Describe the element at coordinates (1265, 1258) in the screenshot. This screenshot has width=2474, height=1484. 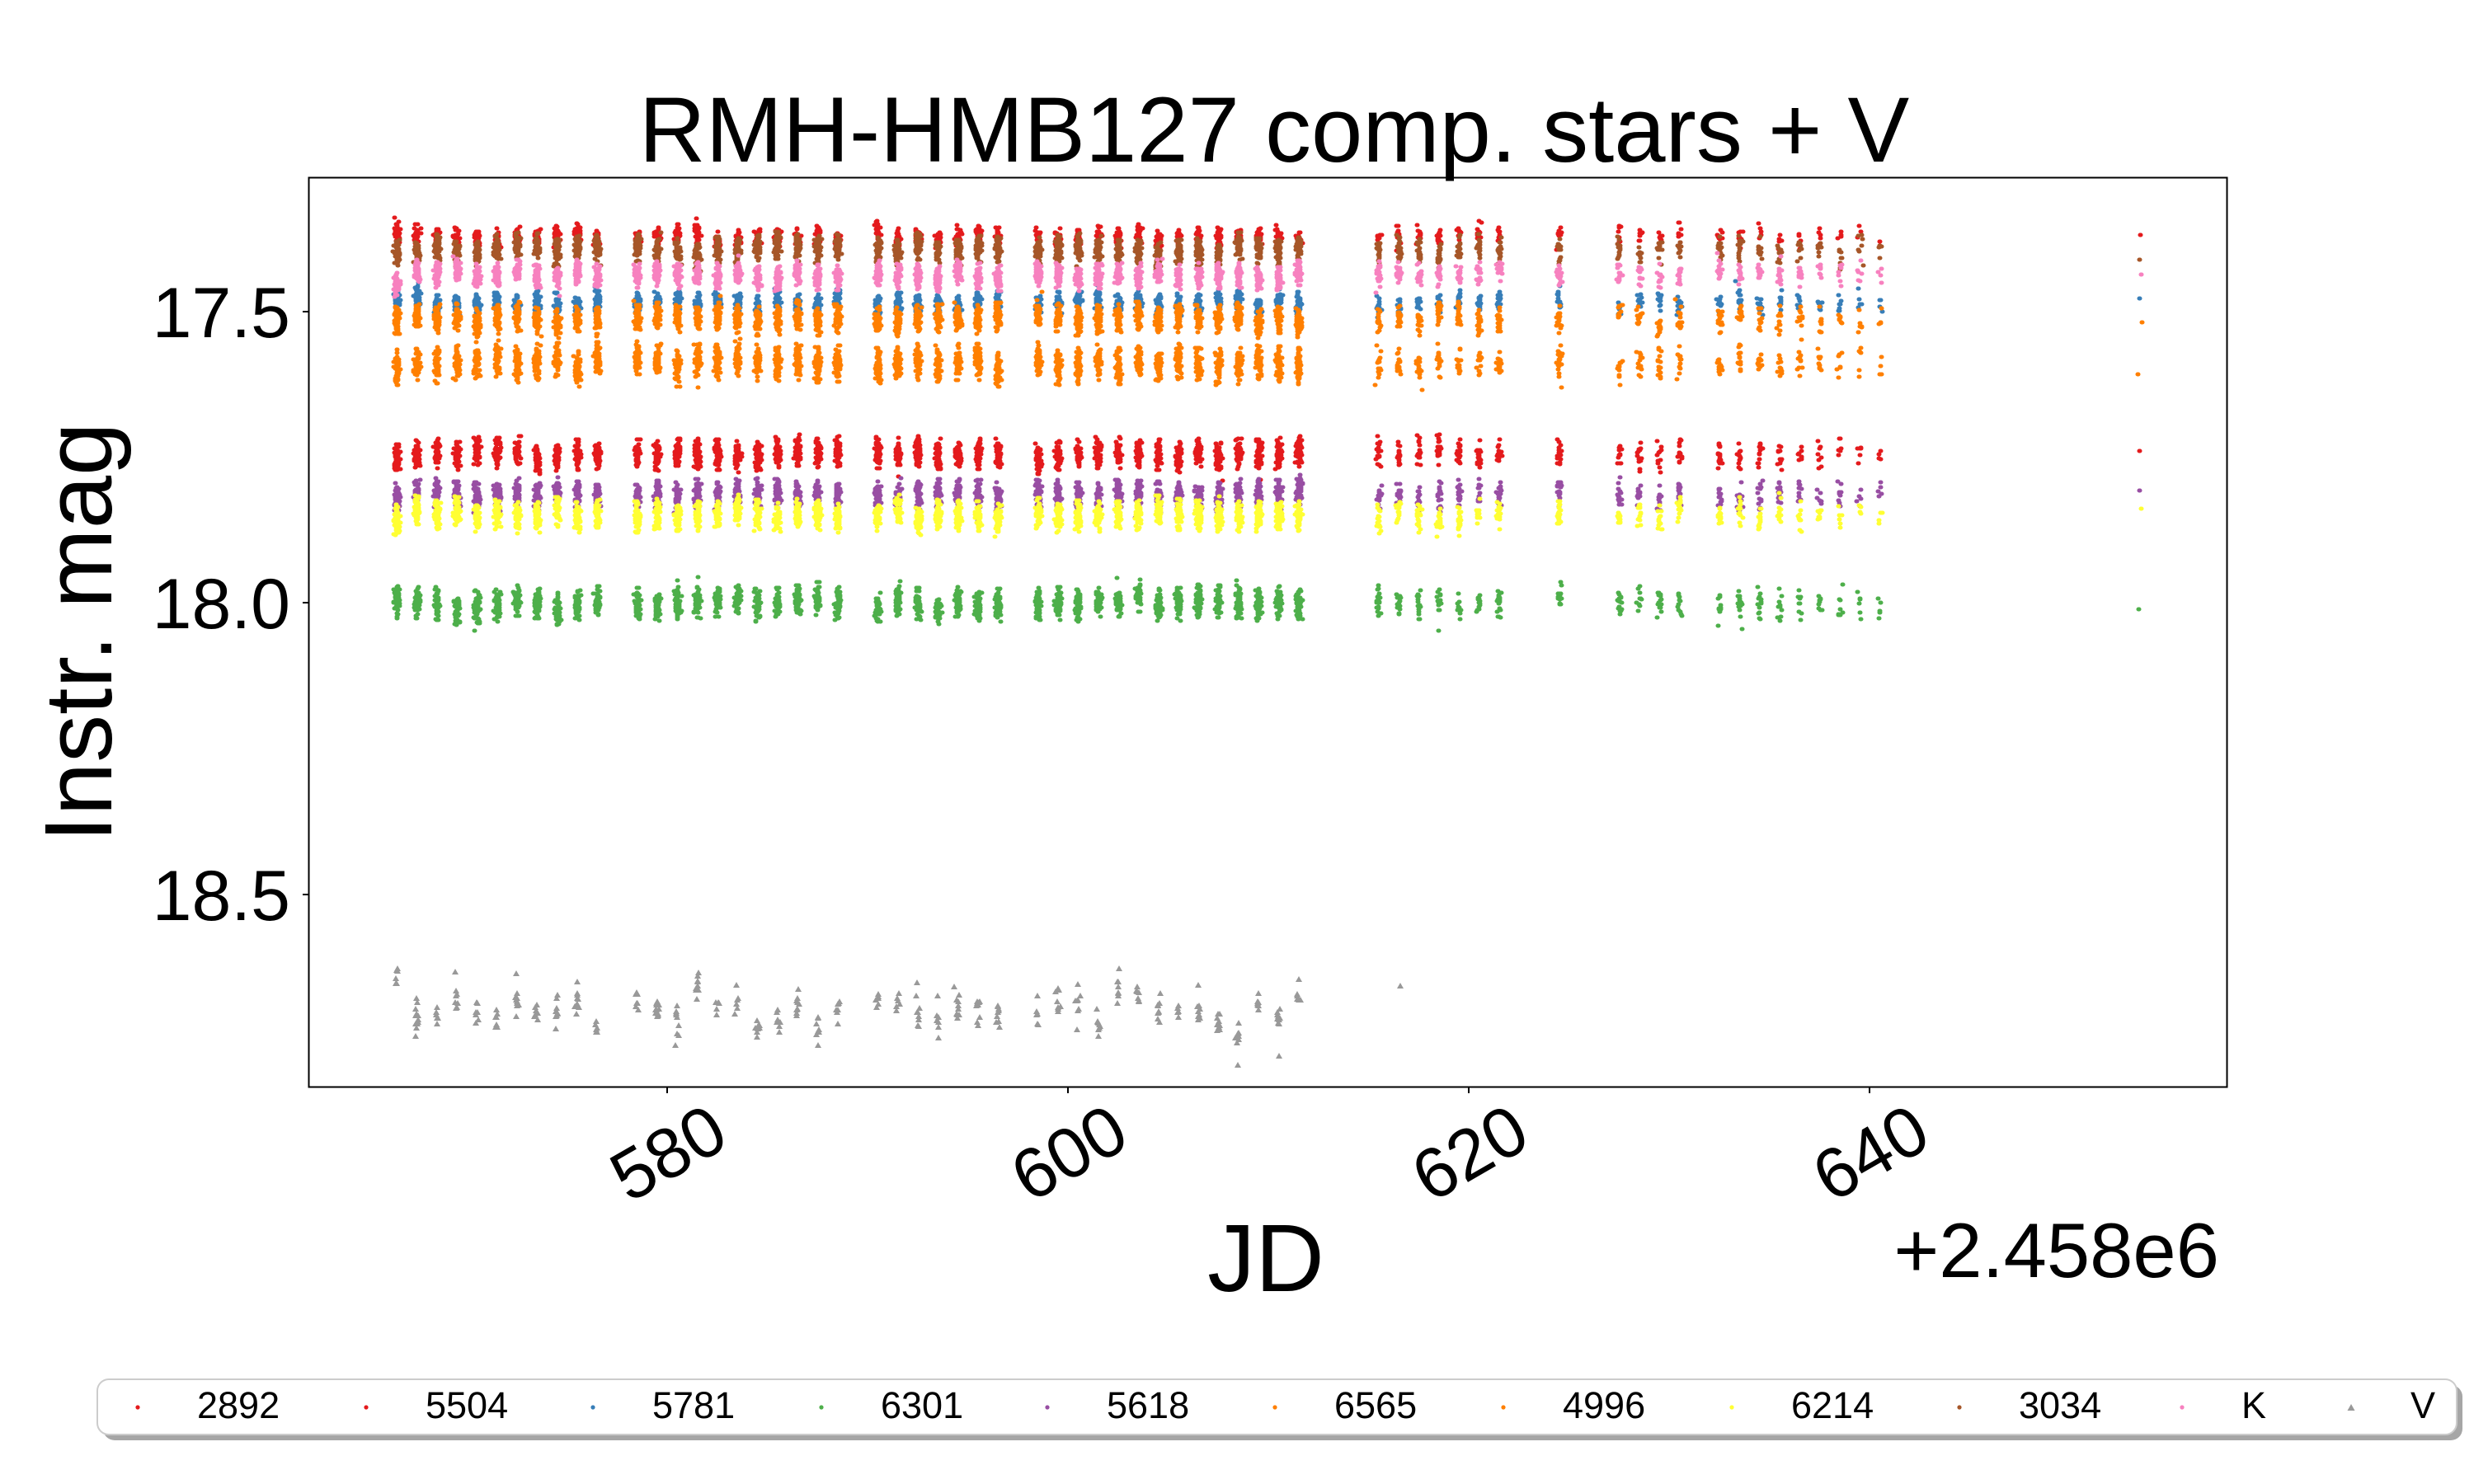
I see `svg-text: JD` at that location.